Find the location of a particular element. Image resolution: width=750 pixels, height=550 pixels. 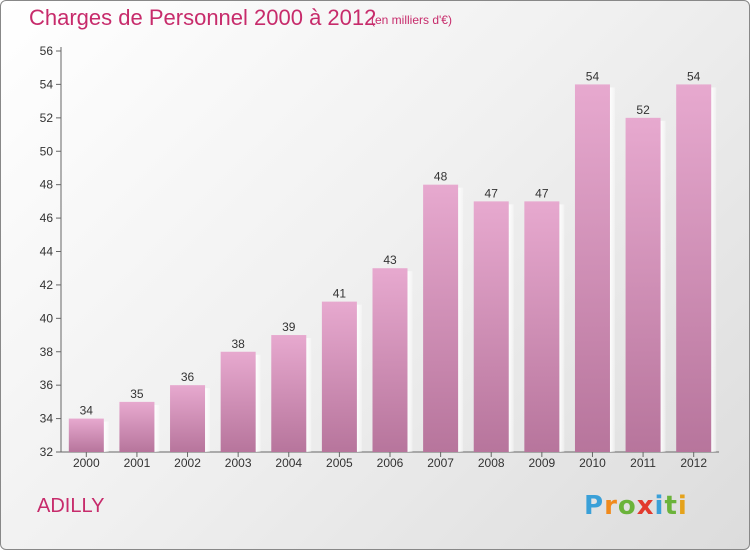

y-tick-label: 46 is located at coordinates (47, 218).